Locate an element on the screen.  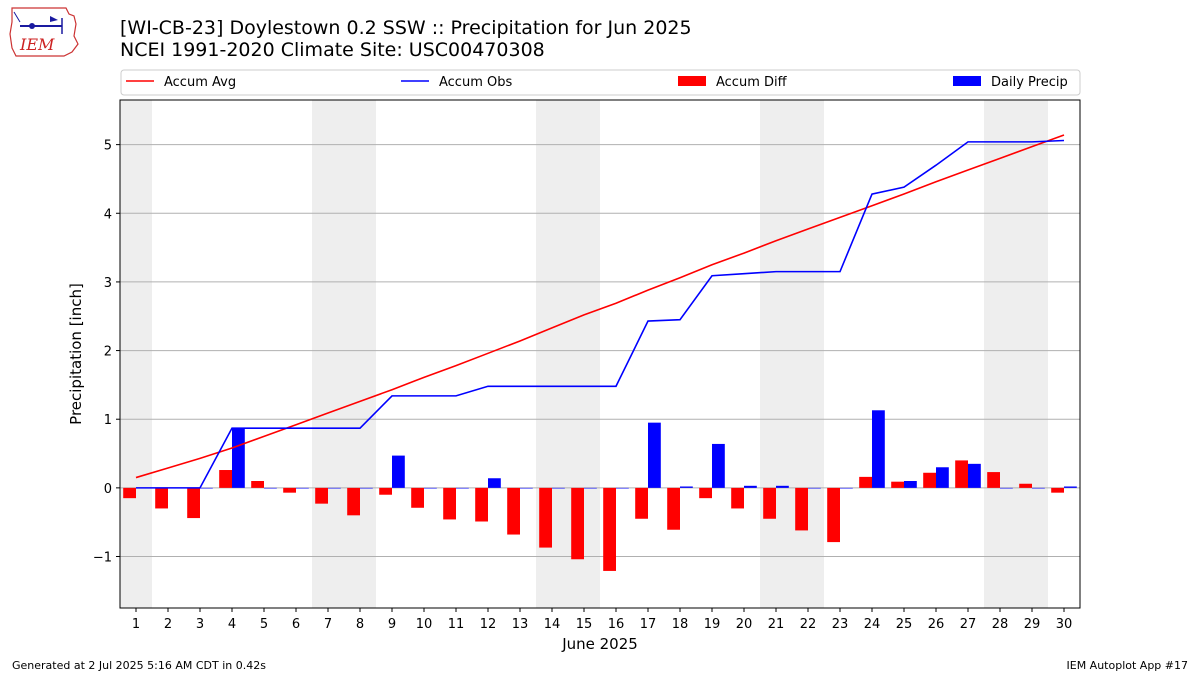
x-tick-label: 8 is located at coordinates (360, 624).